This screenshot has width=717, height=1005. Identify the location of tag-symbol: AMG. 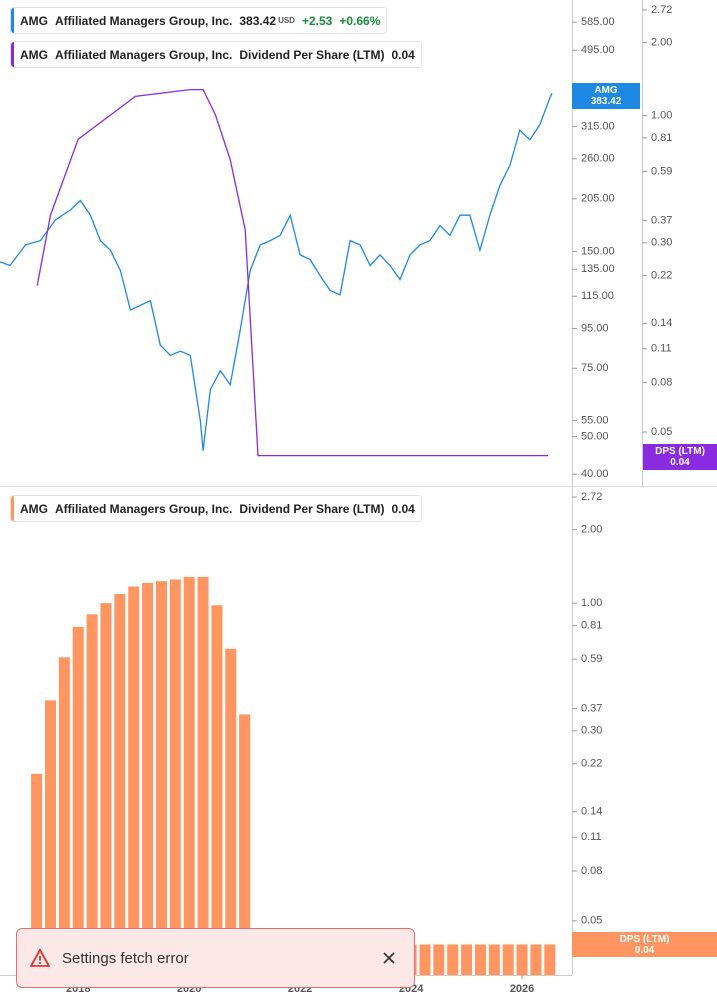
(606, 90).